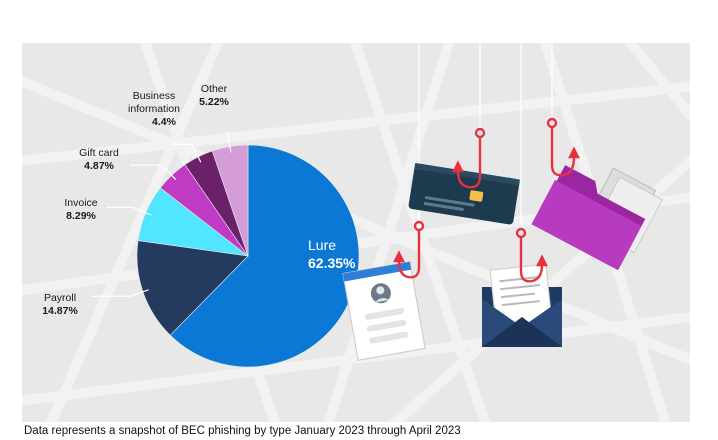  I want to click on slice-value-gift-card: 4.87%, so click(99, 166).